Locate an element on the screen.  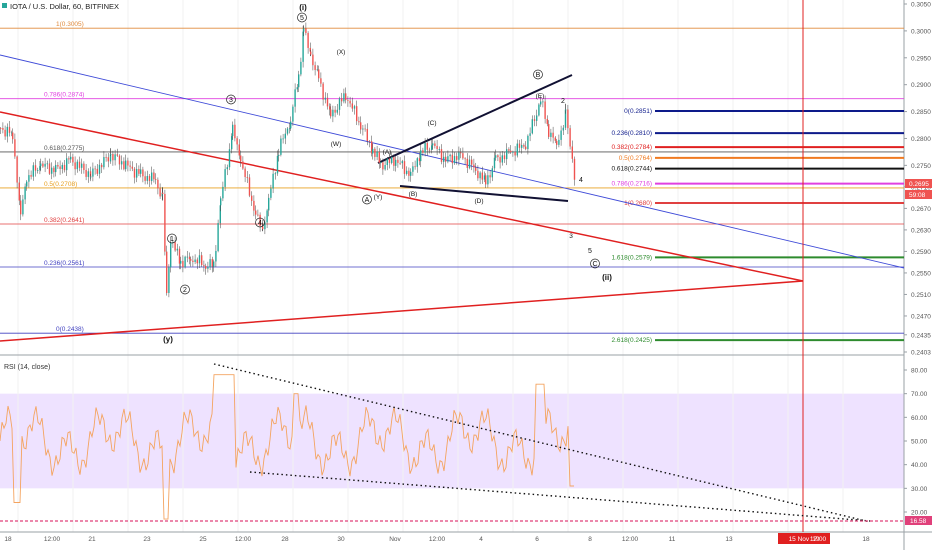
time-marker-label: 15 Nov '19 is located at coordinates (804, 539).